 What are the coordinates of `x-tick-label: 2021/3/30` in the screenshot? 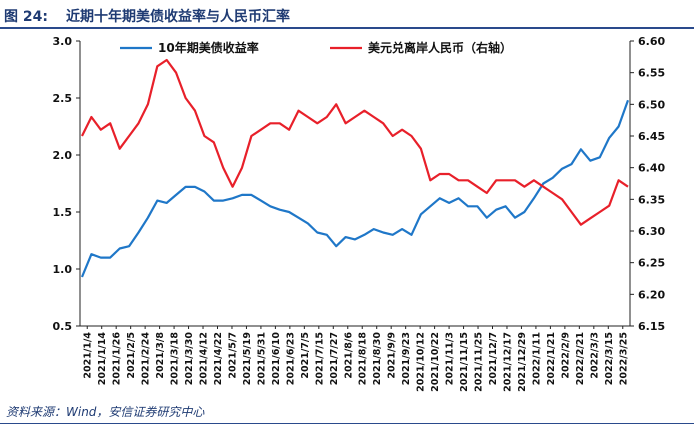 It's located at (189, 359).